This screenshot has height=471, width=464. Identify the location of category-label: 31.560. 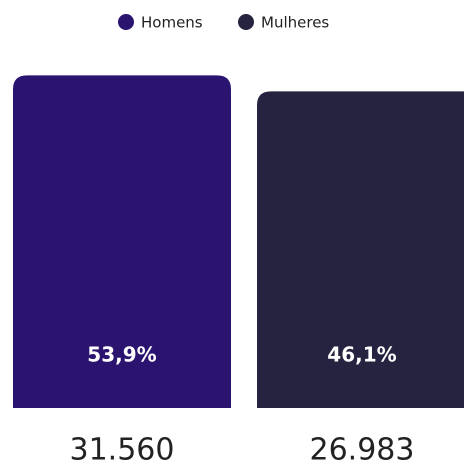
(122, 450).